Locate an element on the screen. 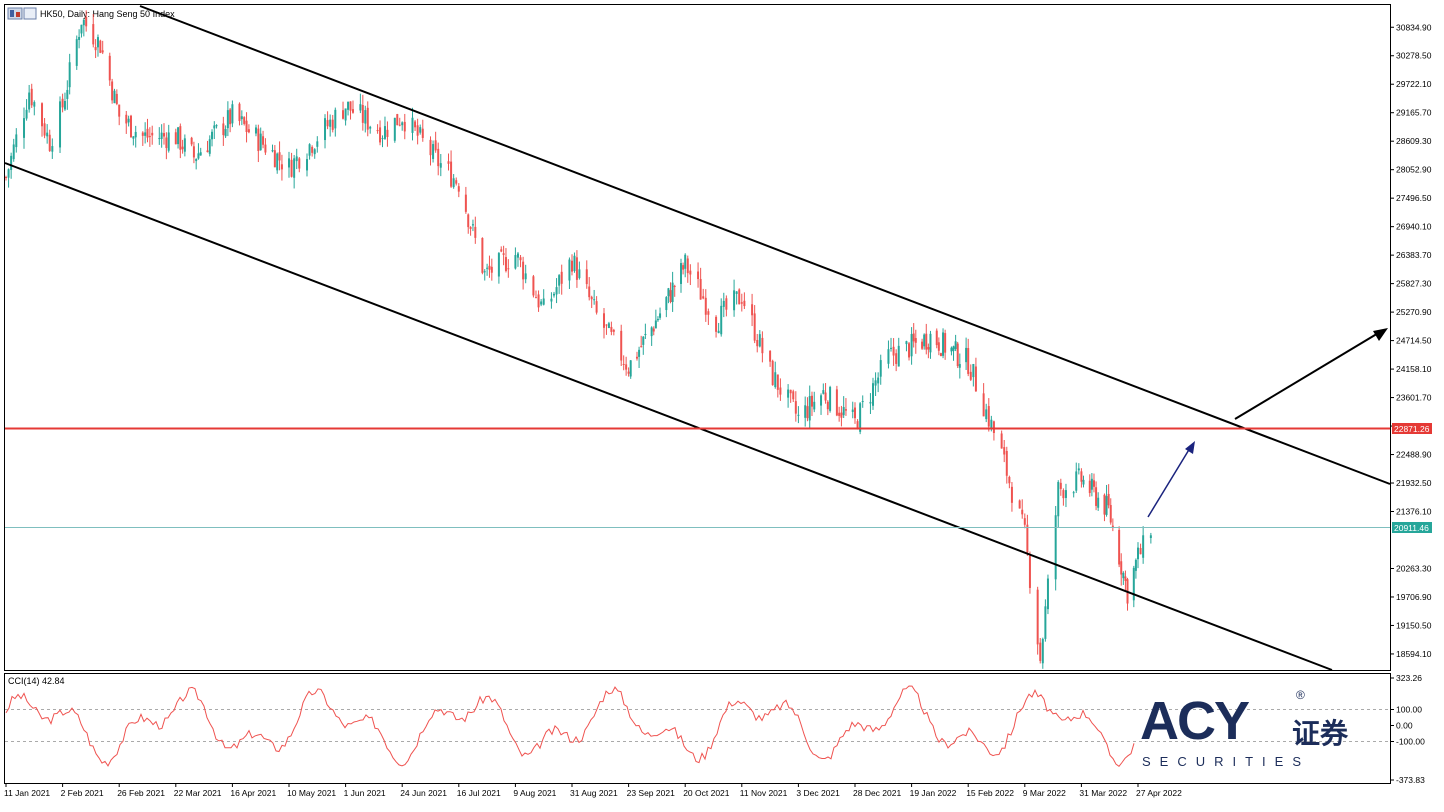  cci-line is located at coordinates (570, 726).